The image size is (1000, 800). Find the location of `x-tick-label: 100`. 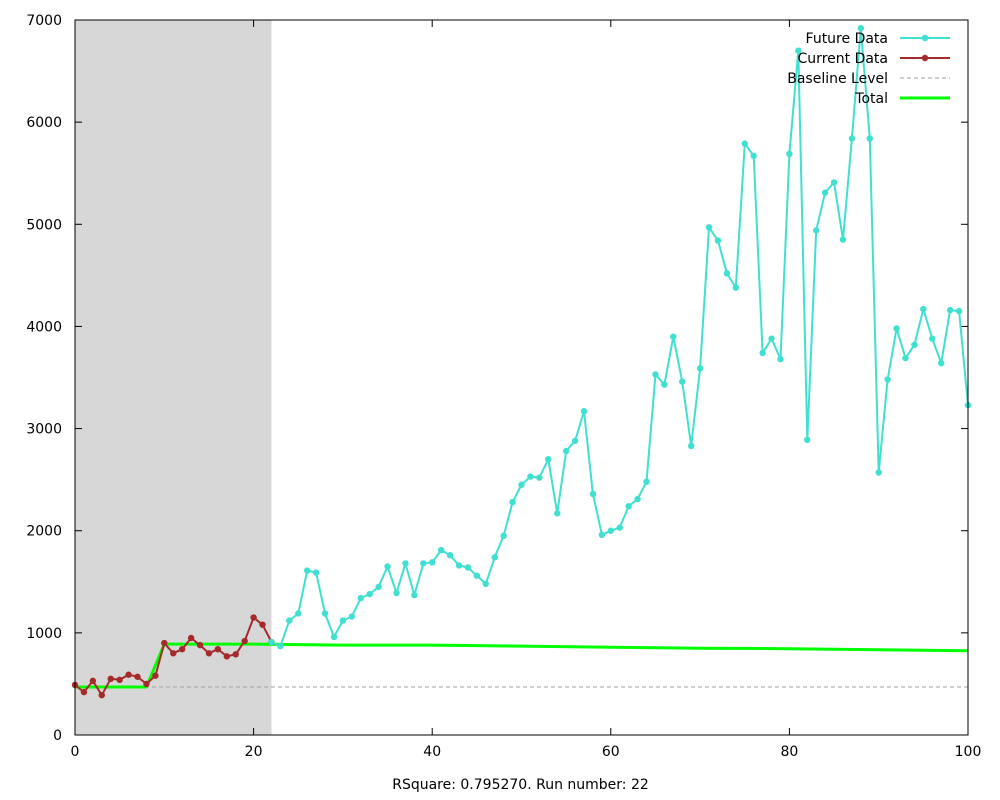

x-tick-label: 100 is located at coordinates (968, 752).